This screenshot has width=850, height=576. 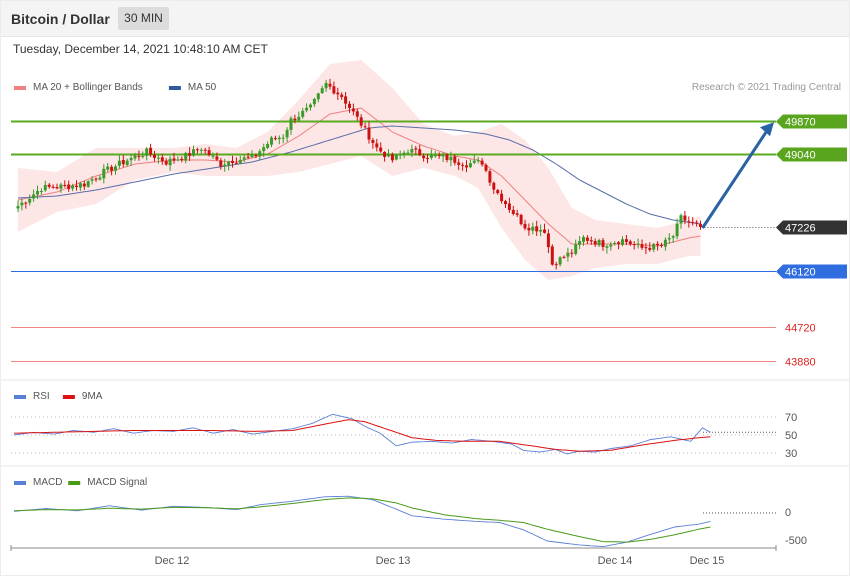 What do you see at coordinates (88, 87) in the screenshot?
I see `legend-label: MA 20 + Bollinger Bands` at bounding box center [88, 87].